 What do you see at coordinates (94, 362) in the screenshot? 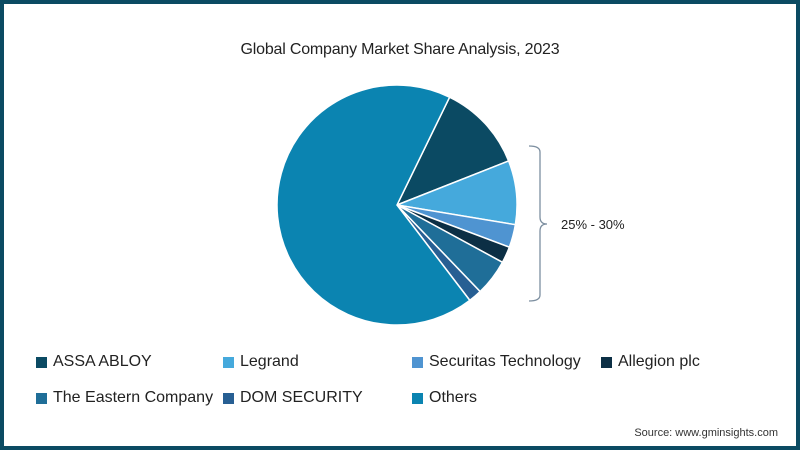
I see `legend-item-assa-abloy: ASSA ABLOY` at bounding box center [94, 362].